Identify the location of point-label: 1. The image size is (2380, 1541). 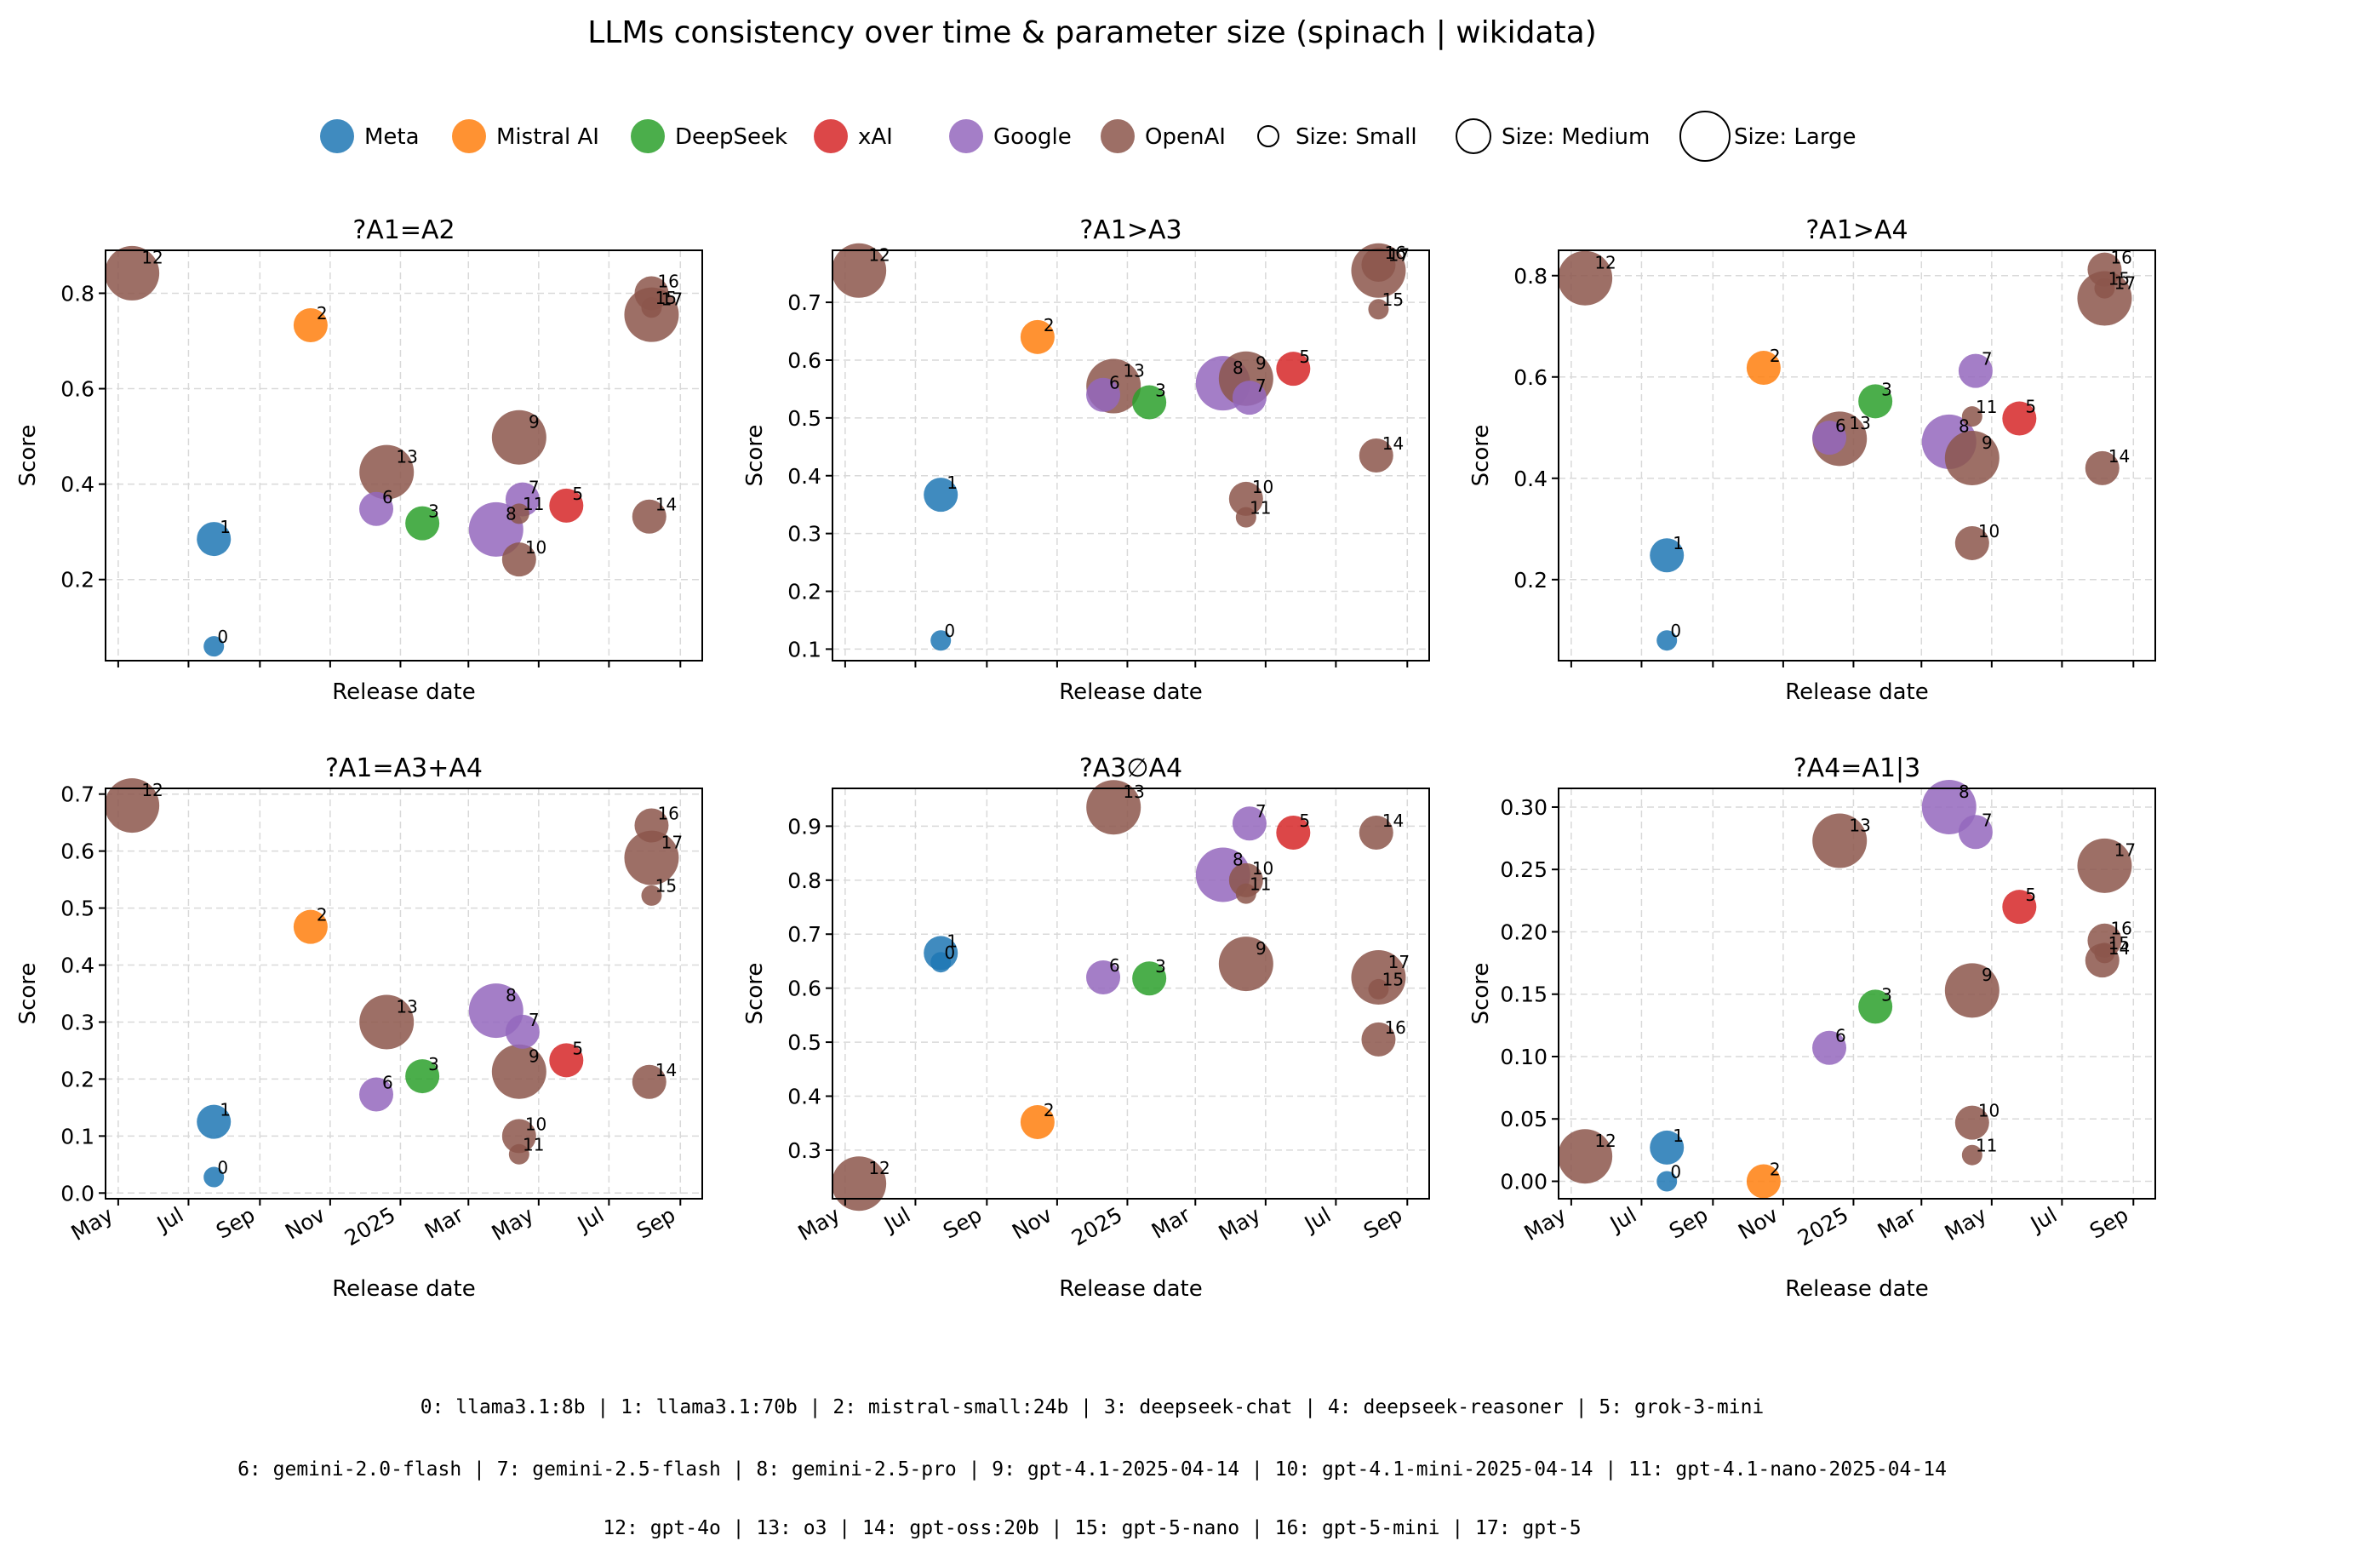
(225, 1110).